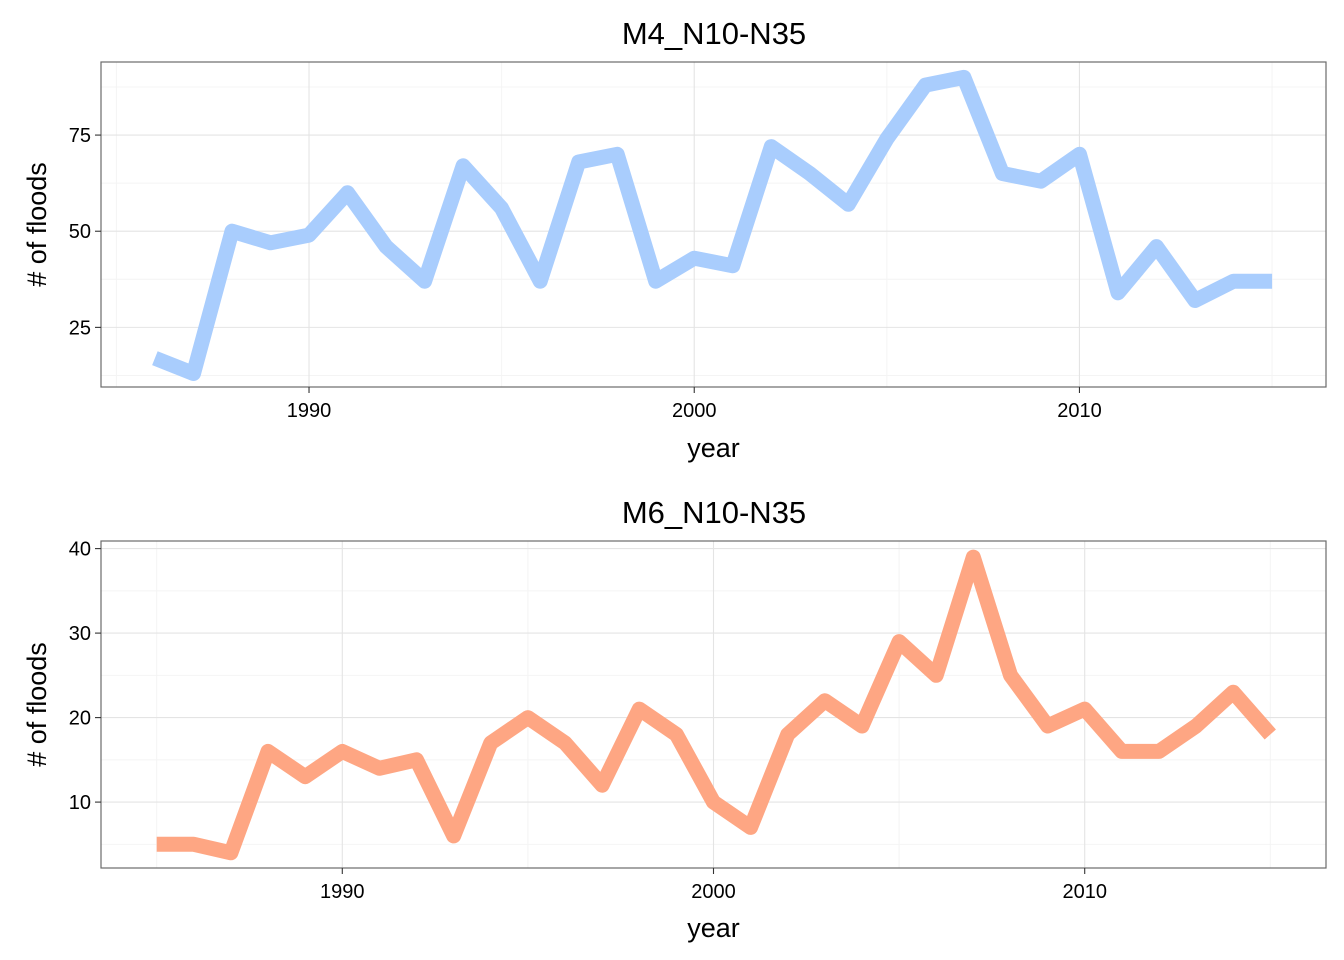 The image size is (1344, 960). I want to click on y-tick-label: 25, so click(80, 328).